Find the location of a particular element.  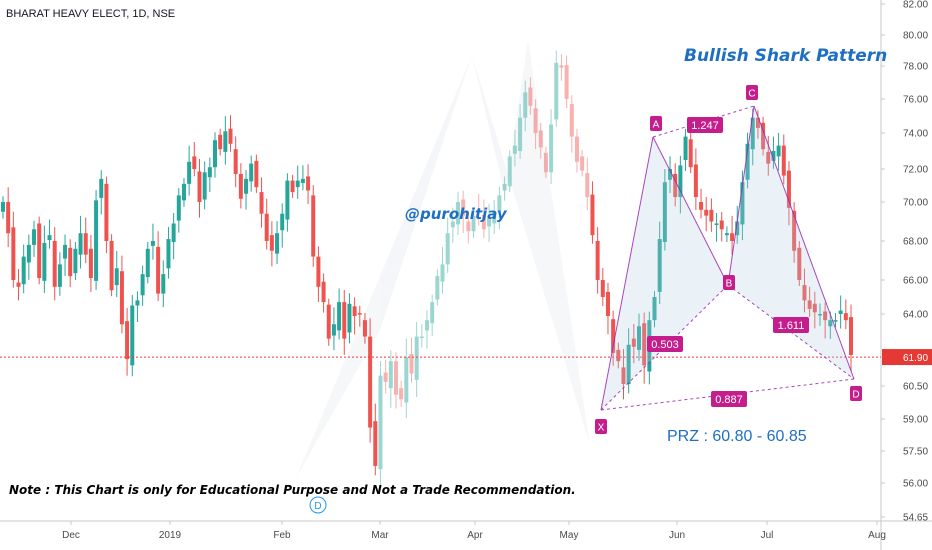

ratio-label: 0.887 is located at coordinates (729, 400).